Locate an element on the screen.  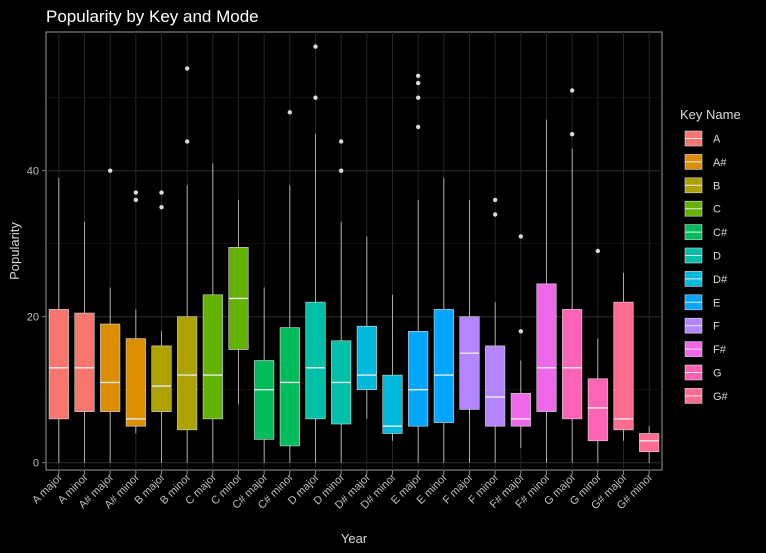
box-e-minor is located at coordinates (443, 320).